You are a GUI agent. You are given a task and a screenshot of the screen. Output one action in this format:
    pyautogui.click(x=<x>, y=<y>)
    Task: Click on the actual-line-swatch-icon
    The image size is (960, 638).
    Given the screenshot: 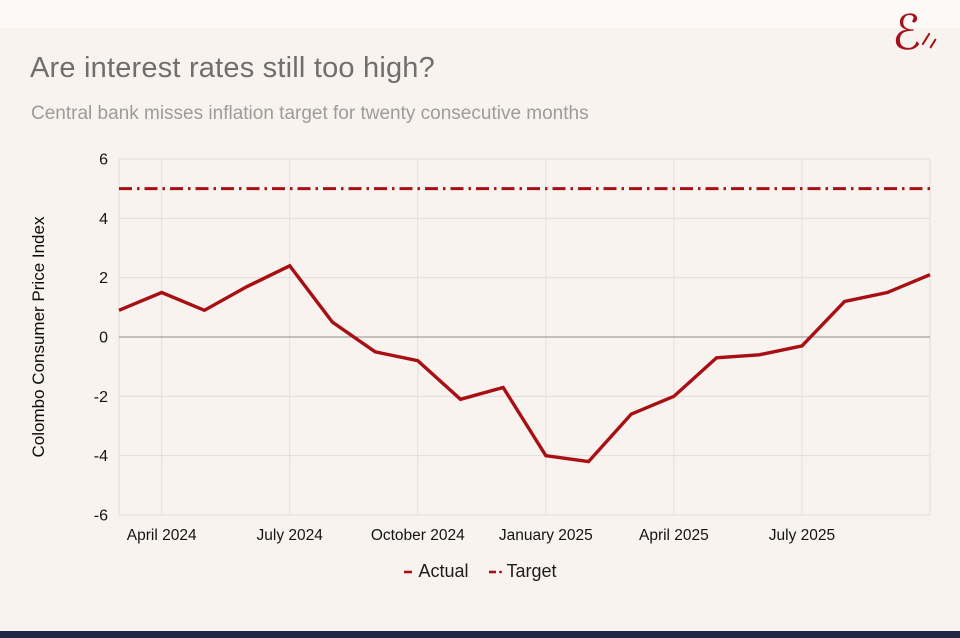 What is the action you would take?
    pyautogui.click(x=408, y=571)
    